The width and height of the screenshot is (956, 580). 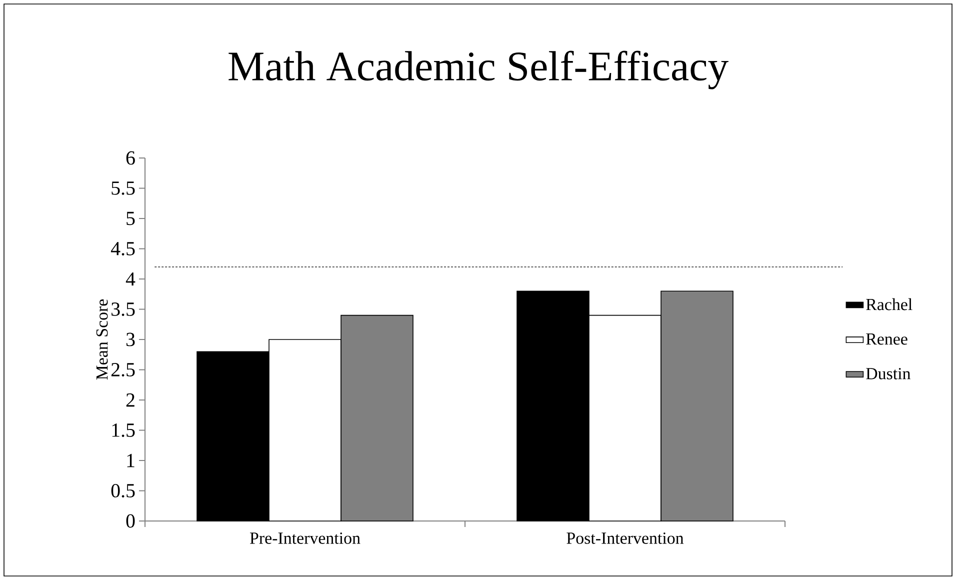 What do you see at coordinates (888, 374) in the screenshot?
I see `legend-label: Dustin` at bounding box center [888, 374].